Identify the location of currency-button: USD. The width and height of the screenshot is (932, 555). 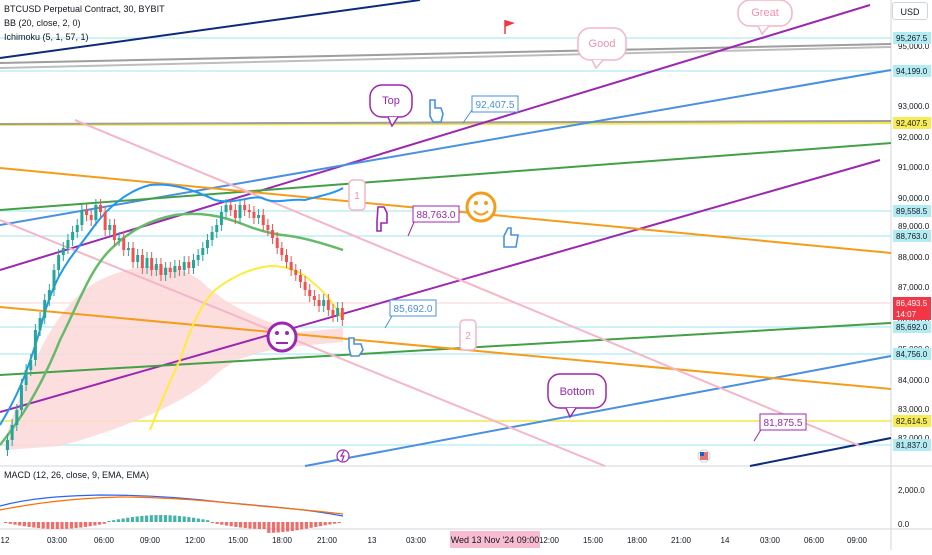
(910, 11).